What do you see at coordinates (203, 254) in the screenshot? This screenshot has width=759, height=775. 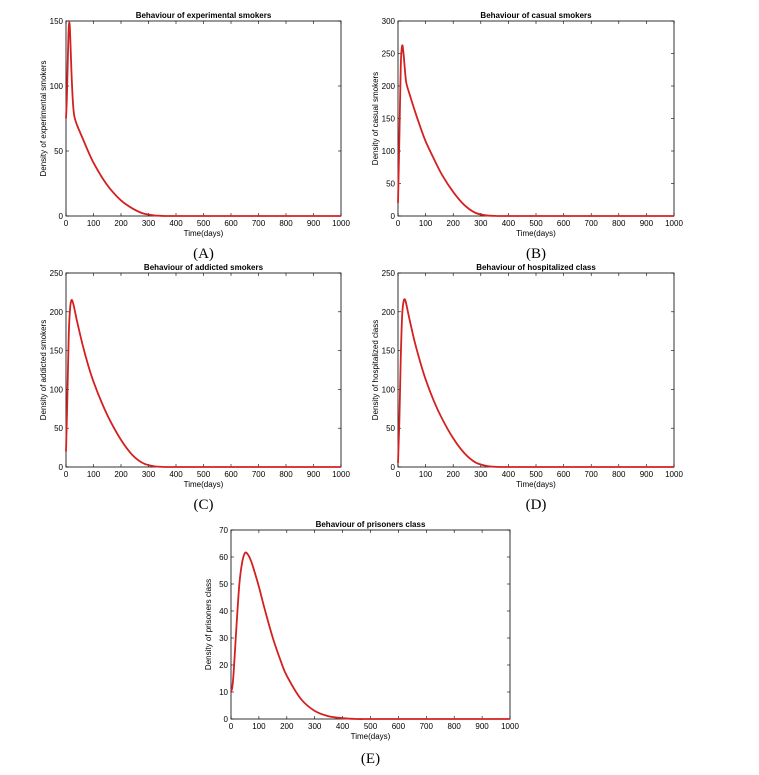 I see `panel-caption: (A)` at bounding box center [203, 254].